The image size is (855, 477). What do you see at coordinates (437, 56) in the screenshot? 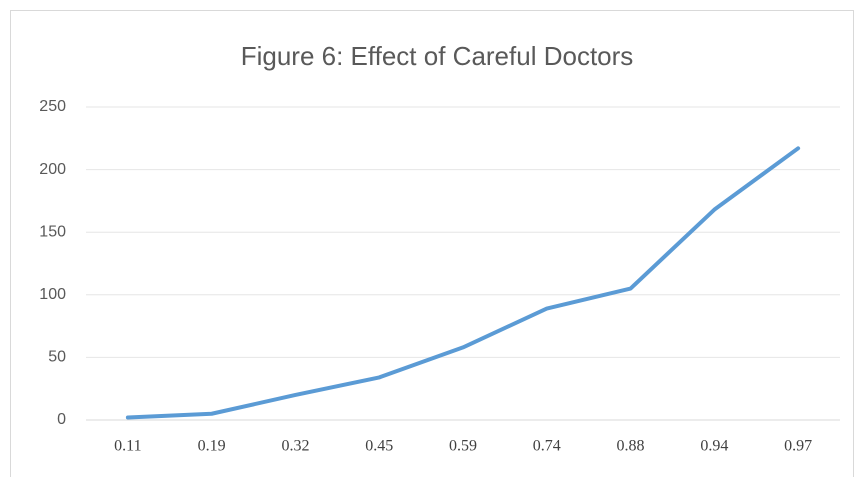
I see `chart-title: Figure 6: Effect of Careful Doctors` at bounding box center [437, 56].